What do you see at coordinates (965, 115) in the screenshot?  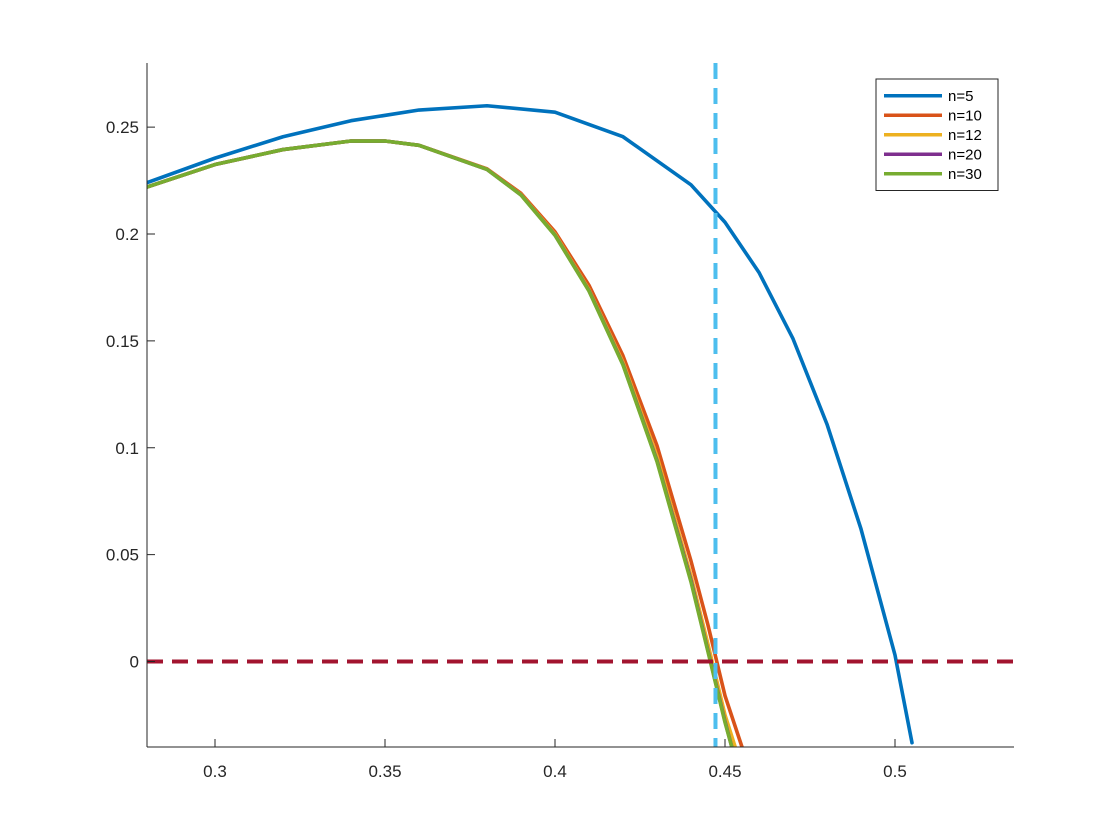 I see `legend-label: n=10` at bounding box center [965, 115].